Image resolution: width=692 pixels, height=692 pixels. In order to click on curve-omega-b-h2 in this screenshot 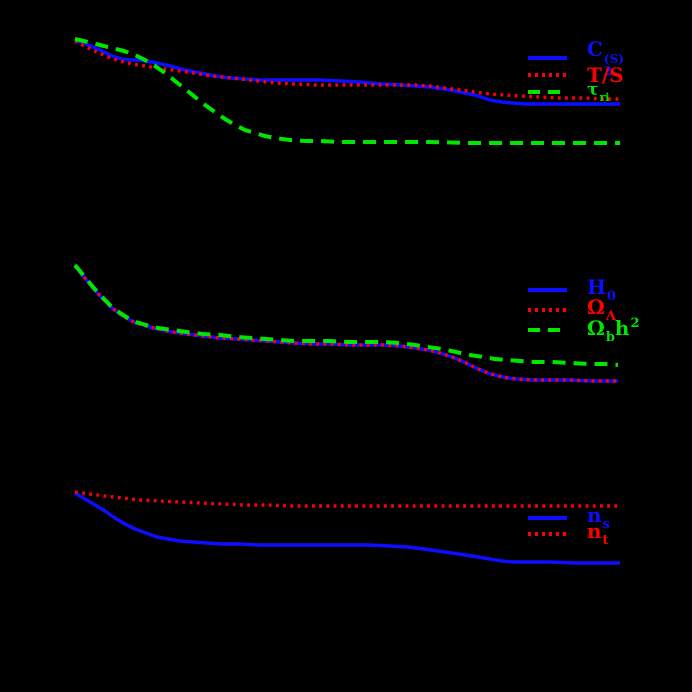, I will do `click(346, 315)`.